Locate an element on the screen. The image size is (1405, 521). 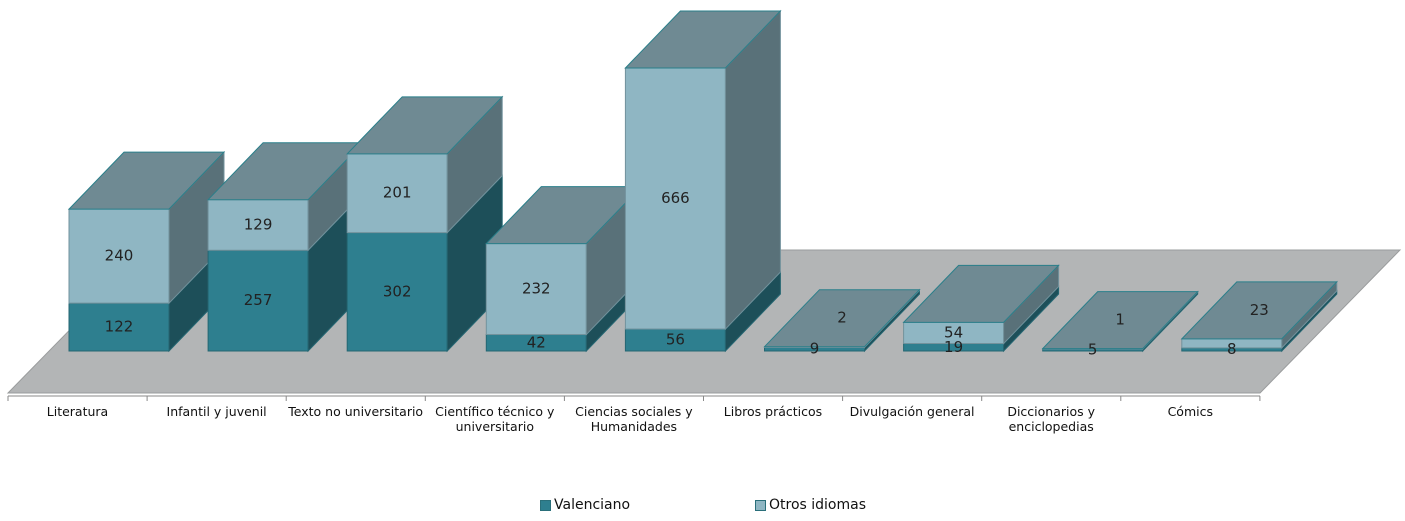
x-tick-label: Diccionarios y enciclopedias is located at coordinates (1051, 419).